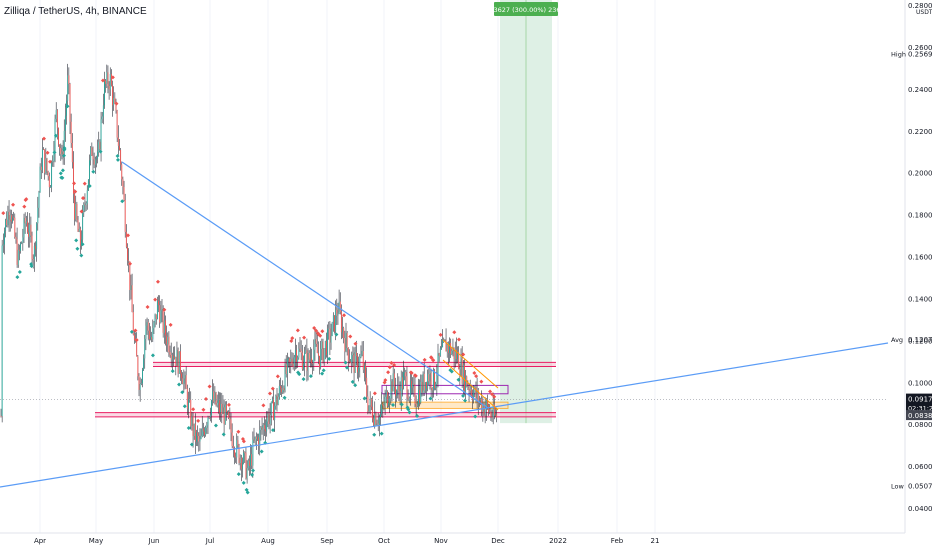  I want to click on time-tick-label: Dec, so click(498, 541).